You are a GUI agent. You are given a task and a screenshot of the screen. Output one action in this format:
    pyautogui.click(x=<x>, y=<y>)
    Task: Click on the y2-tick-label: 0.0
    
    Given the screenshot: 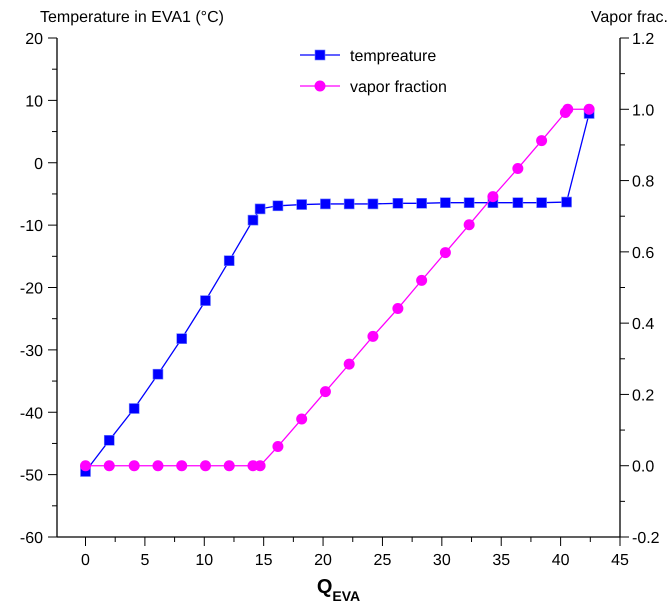 What is the action you would take?
    pyautogui.click(x=643, y=467)
    